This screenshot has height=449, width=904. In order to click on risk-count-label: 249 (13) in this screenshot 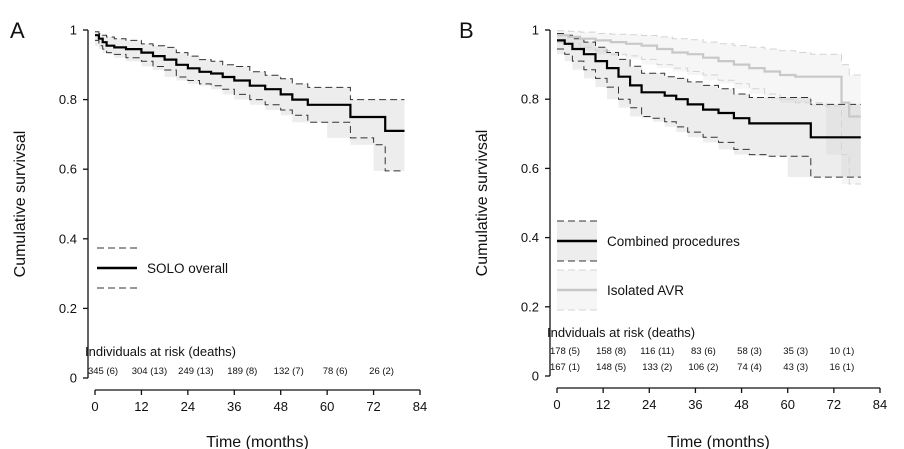, I will do `click(195, 371)`.